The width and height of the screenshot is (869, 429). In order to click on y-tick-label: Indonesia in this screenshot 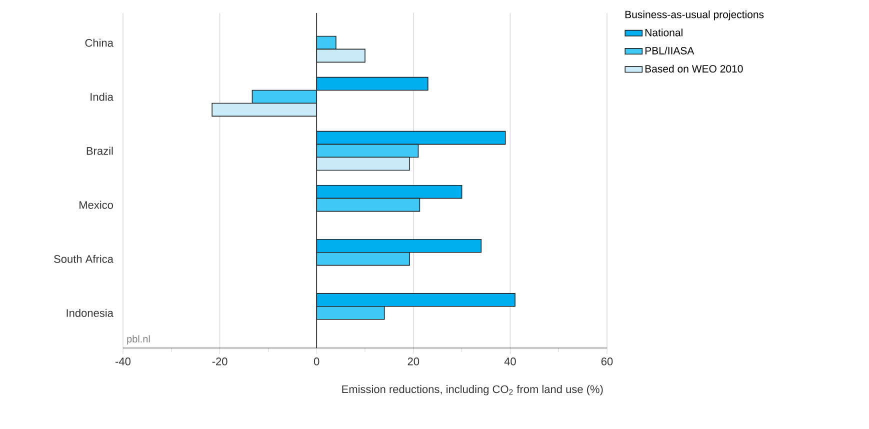, I will do `click(90, 312)`.